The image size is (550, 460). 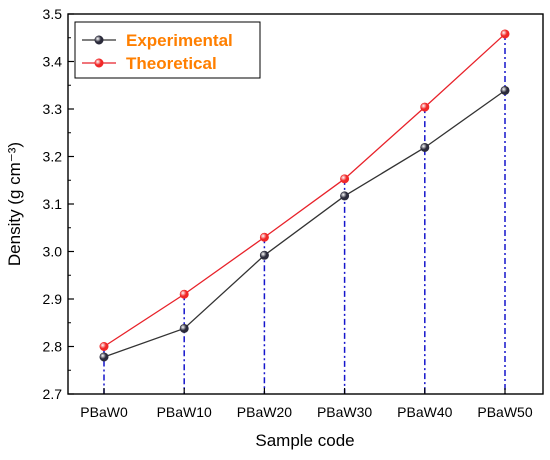 I want to click on y-tick-label: 3.3, so click(x=53, y=109).